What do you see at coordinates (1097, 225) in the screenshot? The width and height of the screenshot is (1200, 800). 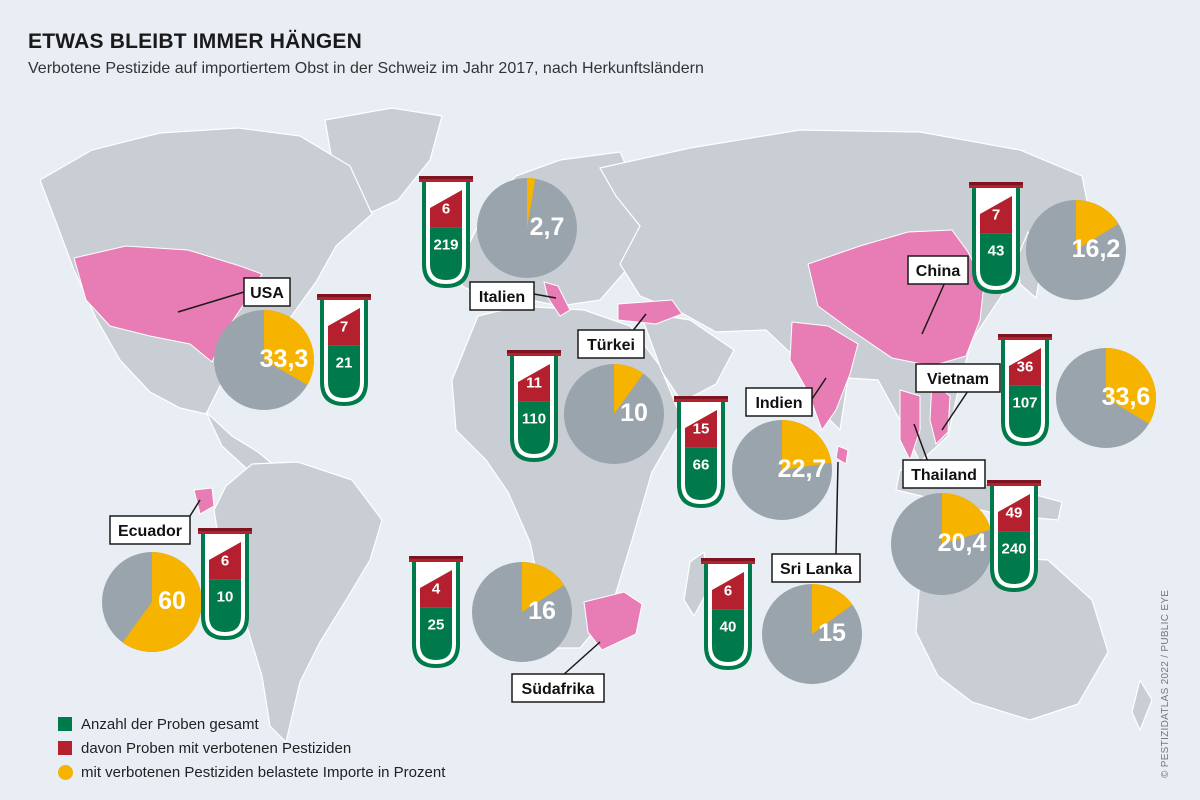 I see `pie-slice-china` at bounding box center [1097, 225].